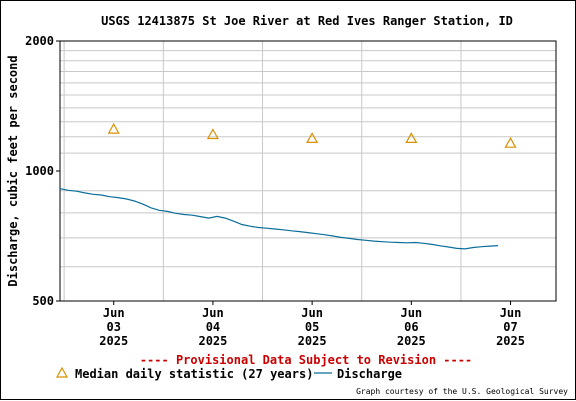 The width and height of the screenshot is (576, 401). I want to click on y-tick-label: 500, so click(43, 301).